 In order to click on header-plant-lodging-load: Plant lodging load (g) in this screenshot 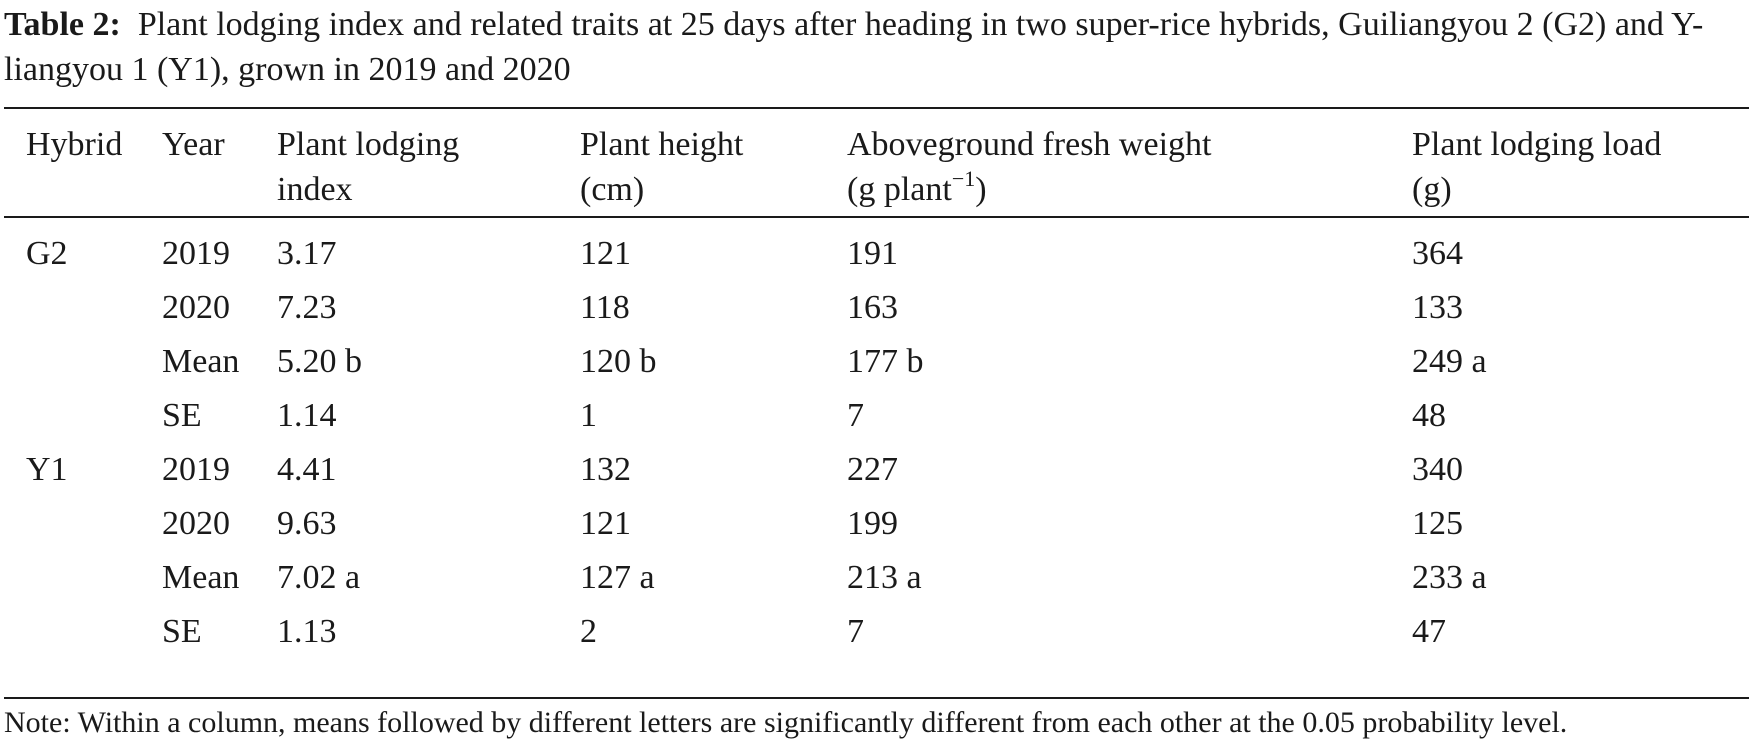, I will do `click(1537, 167)`.